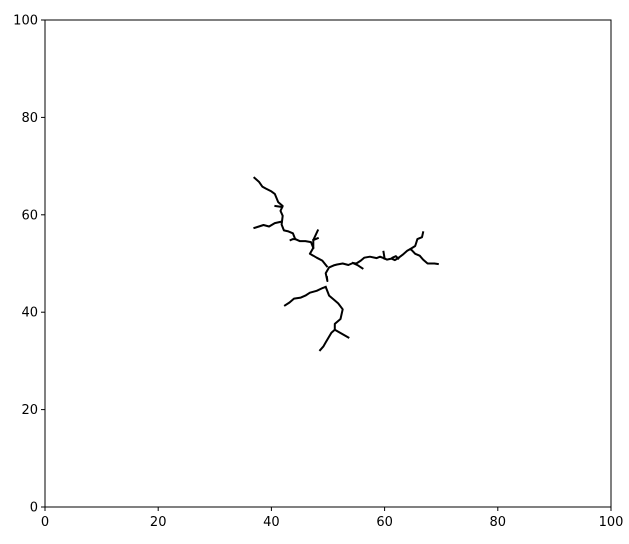 This screenshot has width=629, height=544. What do you see at coordinates (611, 522) in the screenshot?
I see `x-tick-label: 100` at bounding box center [611, 522].